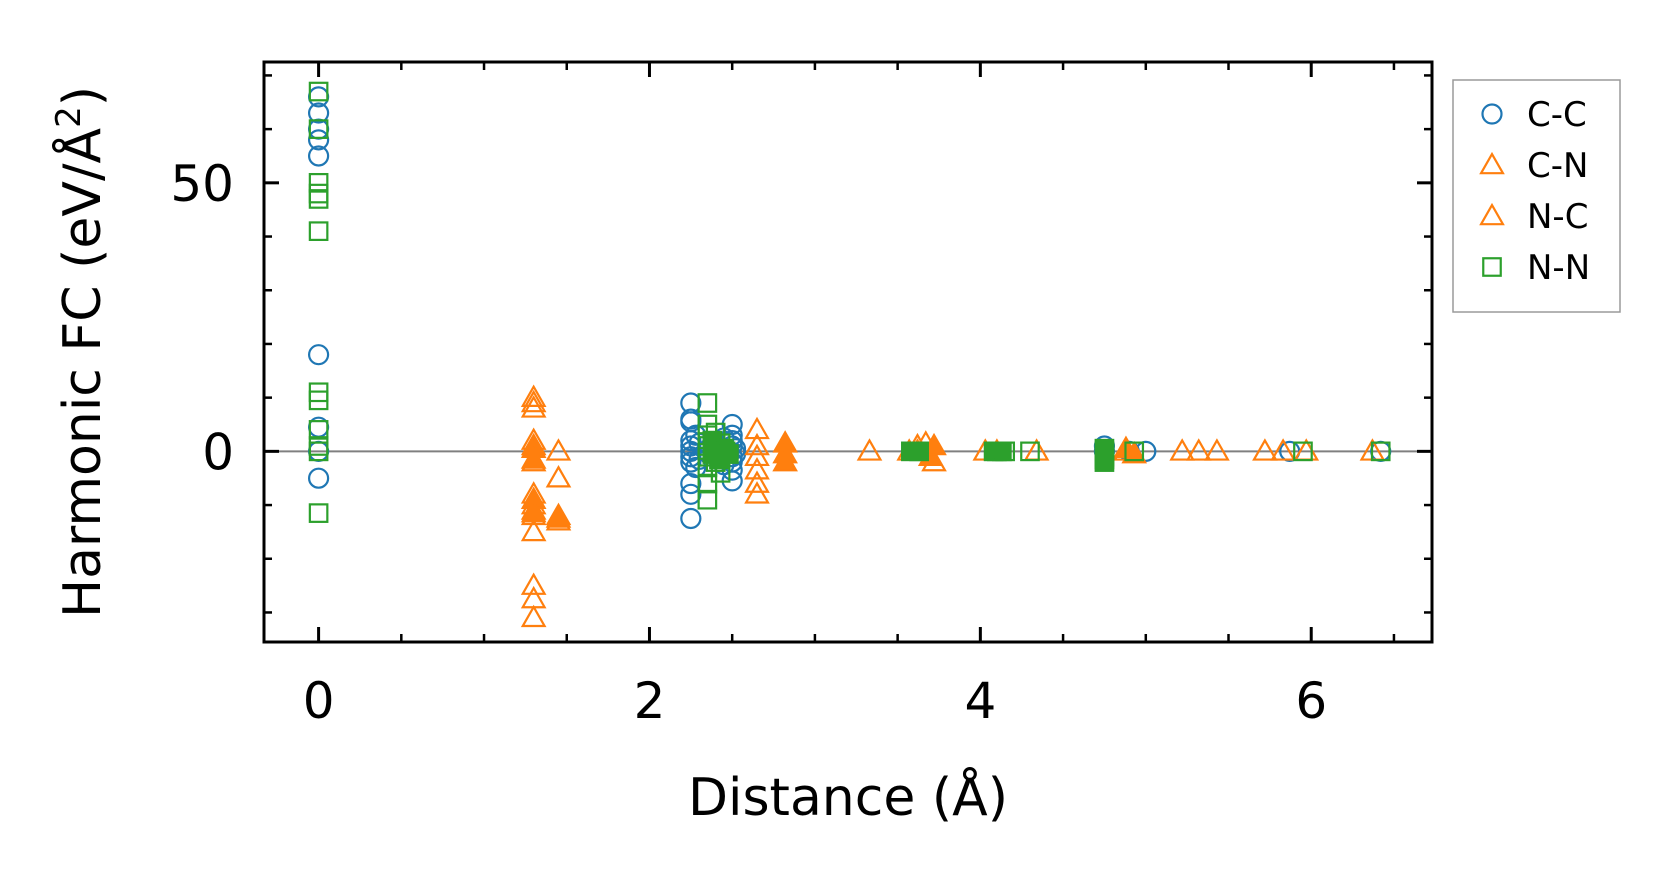 This screenshot has height=888, width=1675. I want to click on series-N-C, so click(834, 479).